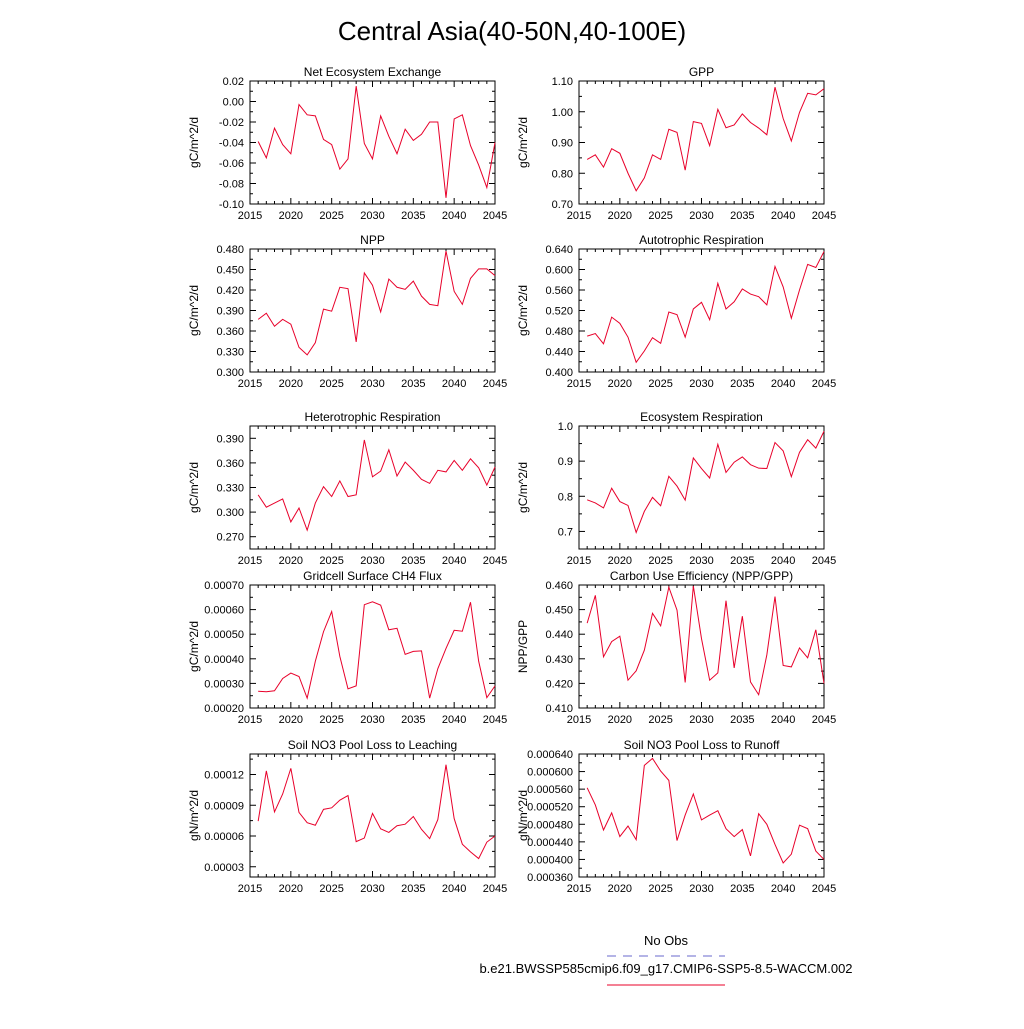  What do you see at coordinates (783, 384) in the screenshot?
I see `autotrophic-respiration-xtick-label: 2040` at bounding box center [783, 384].